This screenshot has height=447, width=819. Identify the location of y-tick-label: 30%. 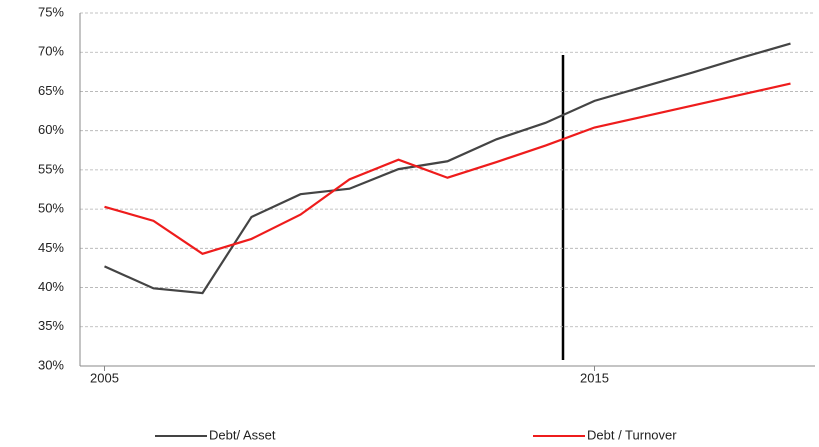
(51, 364).